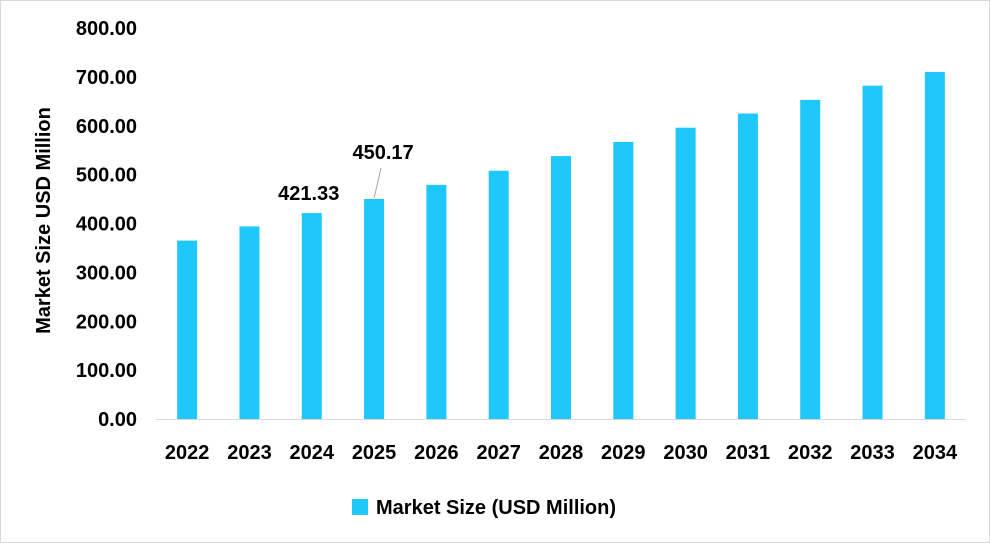  What do you see at coordinates (496, 508) in the screenshot?
I see `legend-label: Market Size (USD Million)` at bounding box center [496, 508].